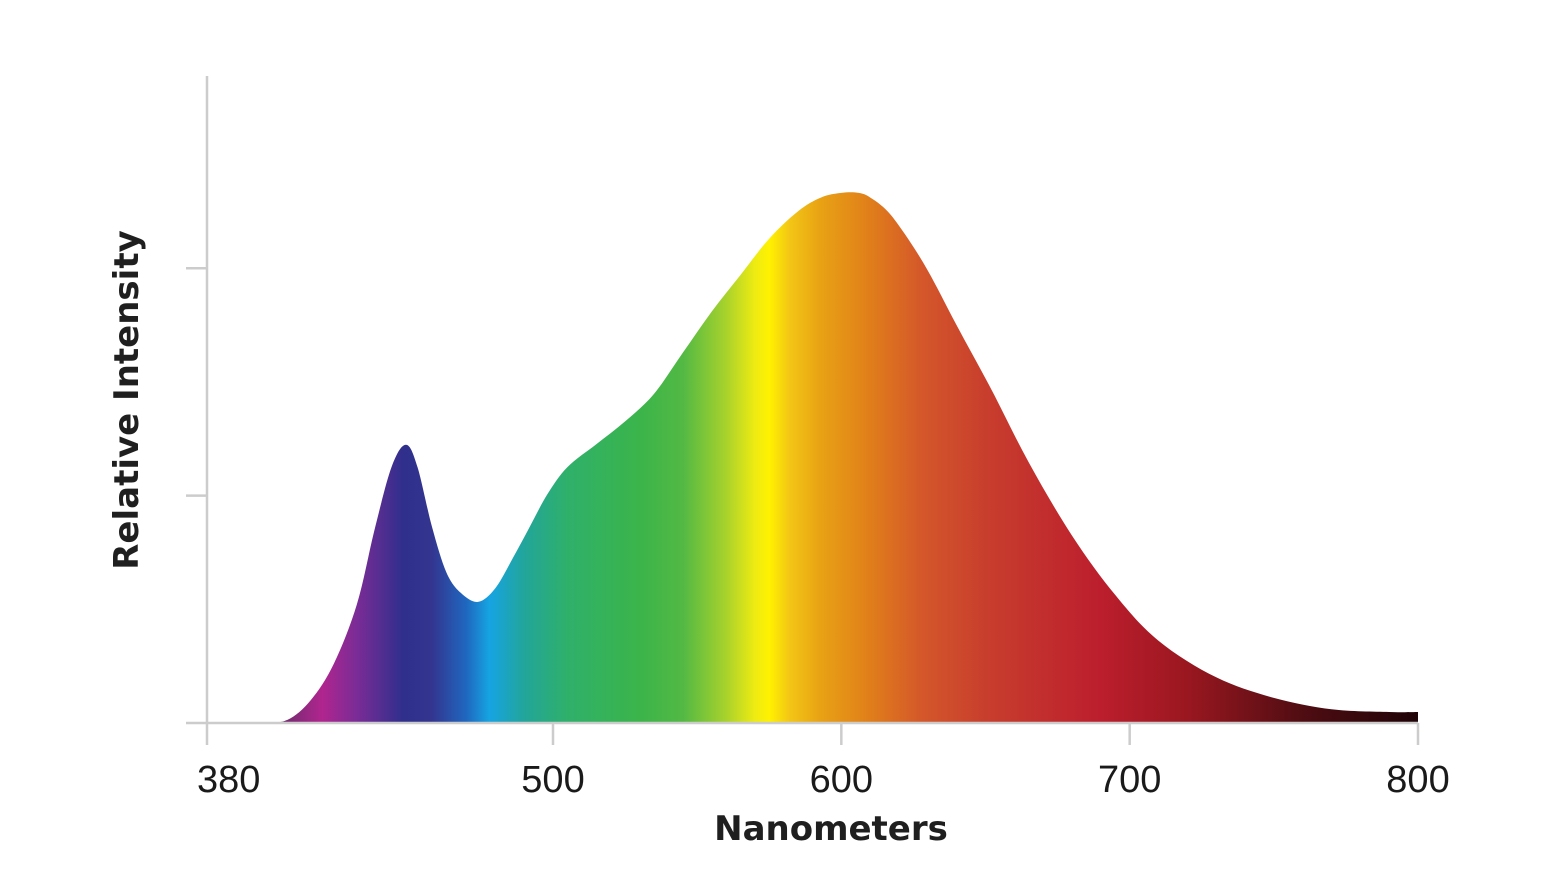 This screenshot has height=896, width=1560. I want to click on y-axis-title: Relative Intensity, so click(127, 400).